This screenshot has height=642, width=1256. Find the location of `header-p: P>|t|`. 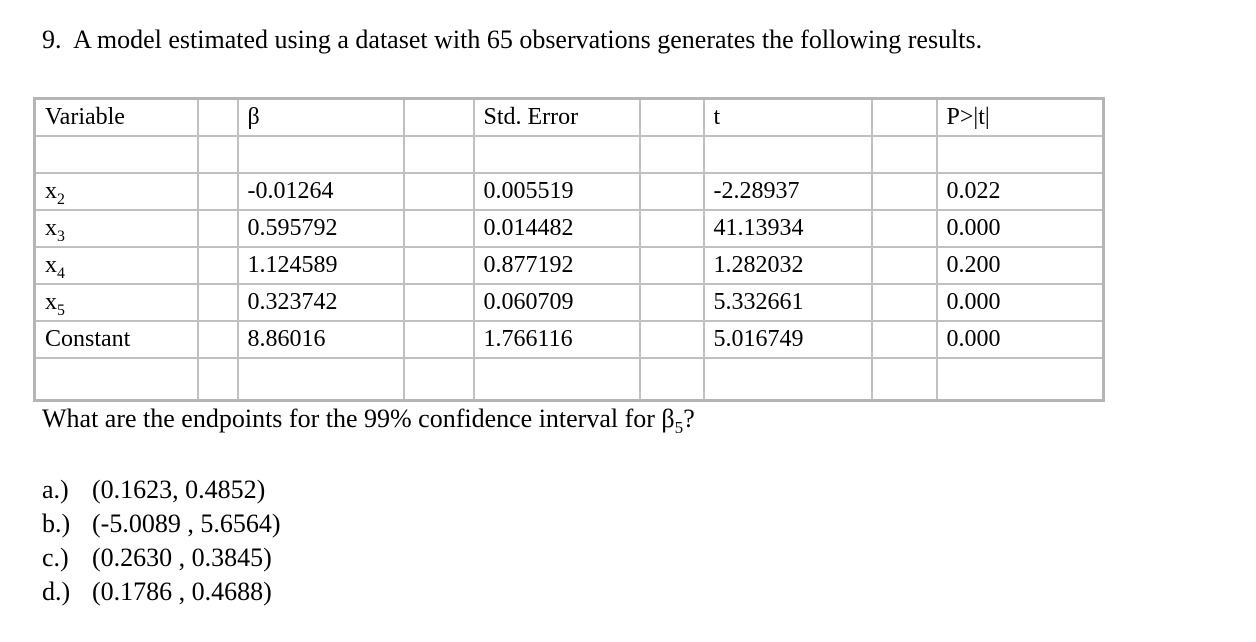

header-p: P>|t| is located at coordinates (1020, 117).